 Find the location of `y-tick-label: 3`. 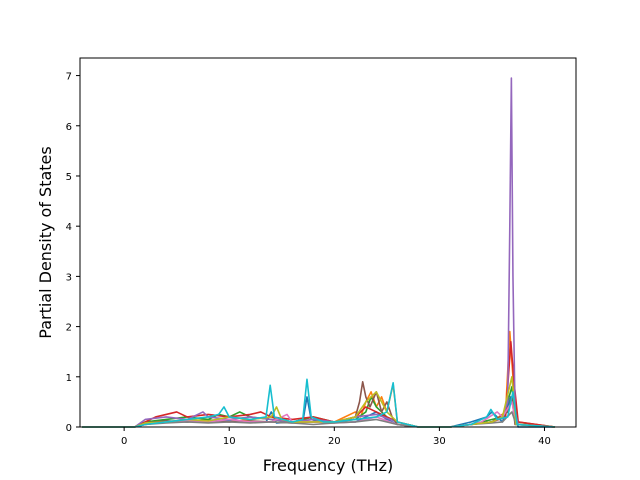

y-tick-label: 3 is located at coordinates (69, 277).